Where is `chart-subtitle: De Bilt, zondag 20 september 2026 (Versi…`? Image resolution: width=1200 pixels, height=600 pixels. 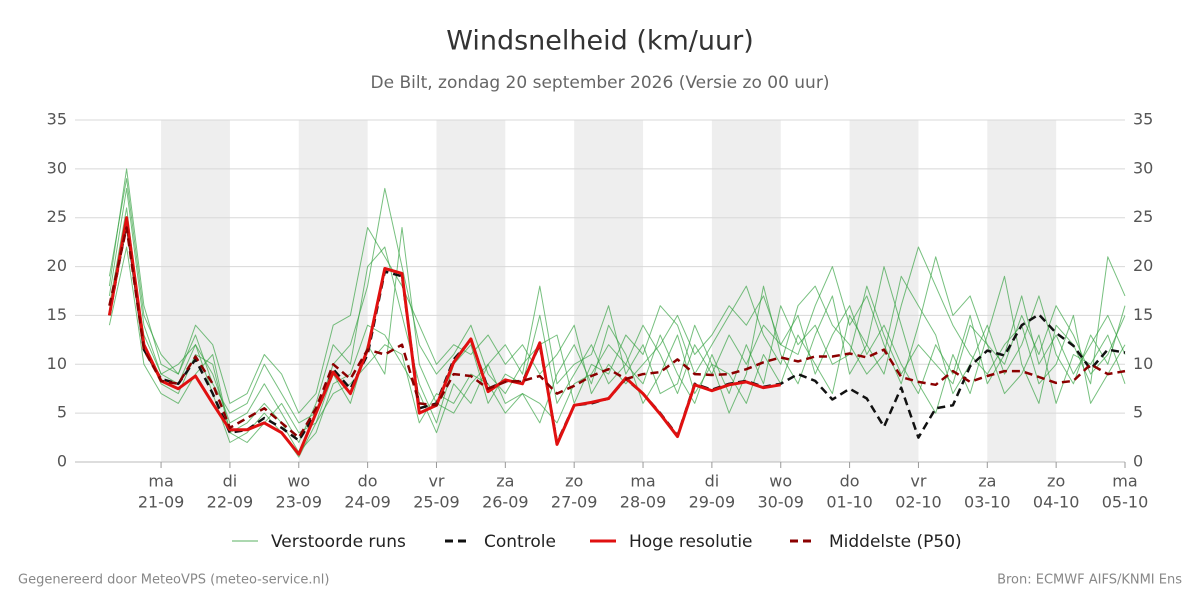 chart-subtitle: De Bilt, zondag 20 september 2026 (Versi… is located at coordinates (600, 83).